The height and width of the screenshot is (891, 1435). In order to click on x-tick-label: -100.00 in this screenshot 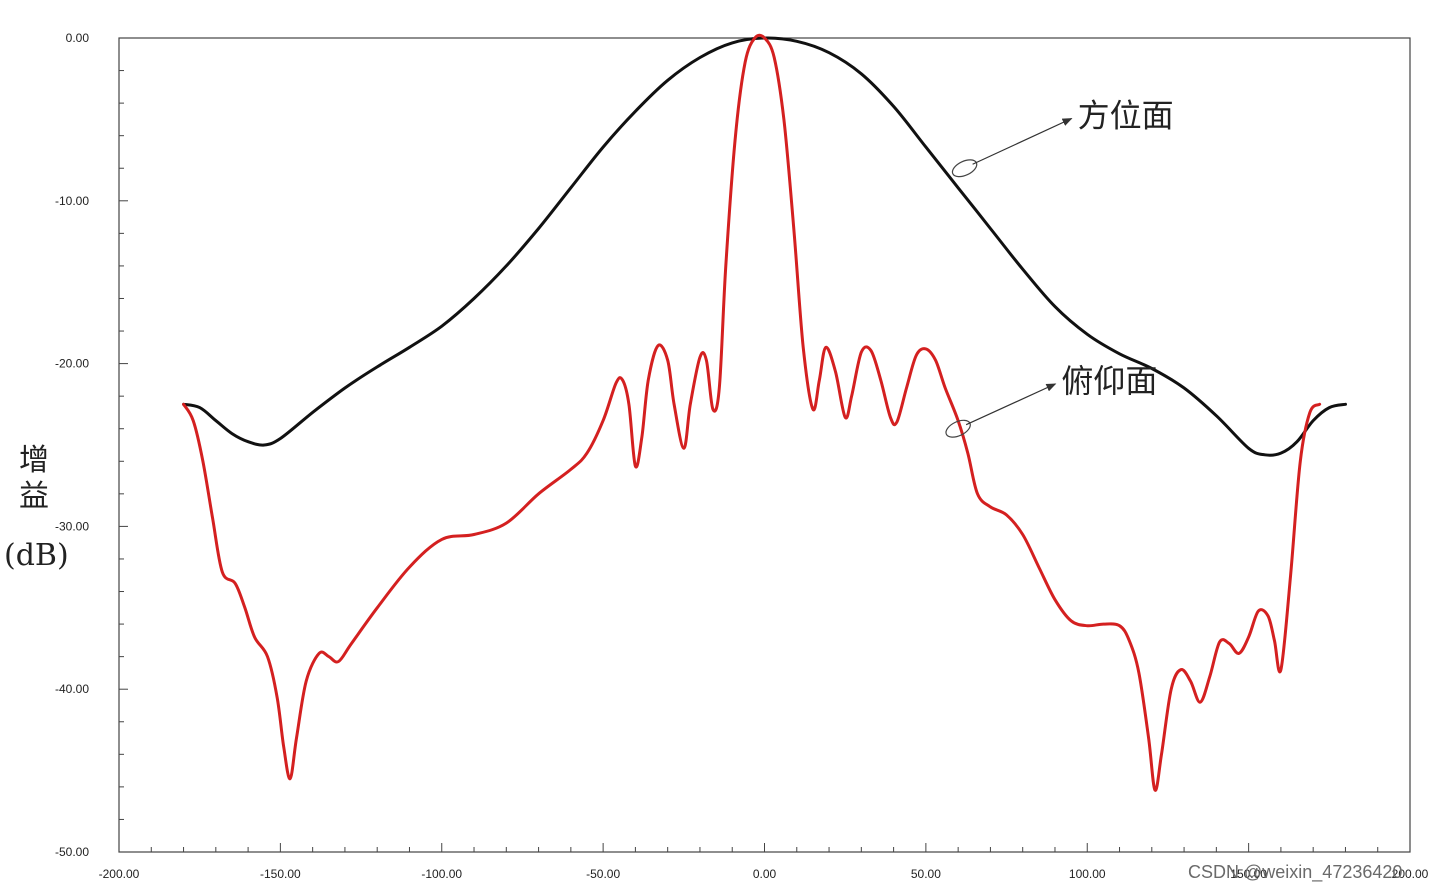, I will do `click(441, 874)`.